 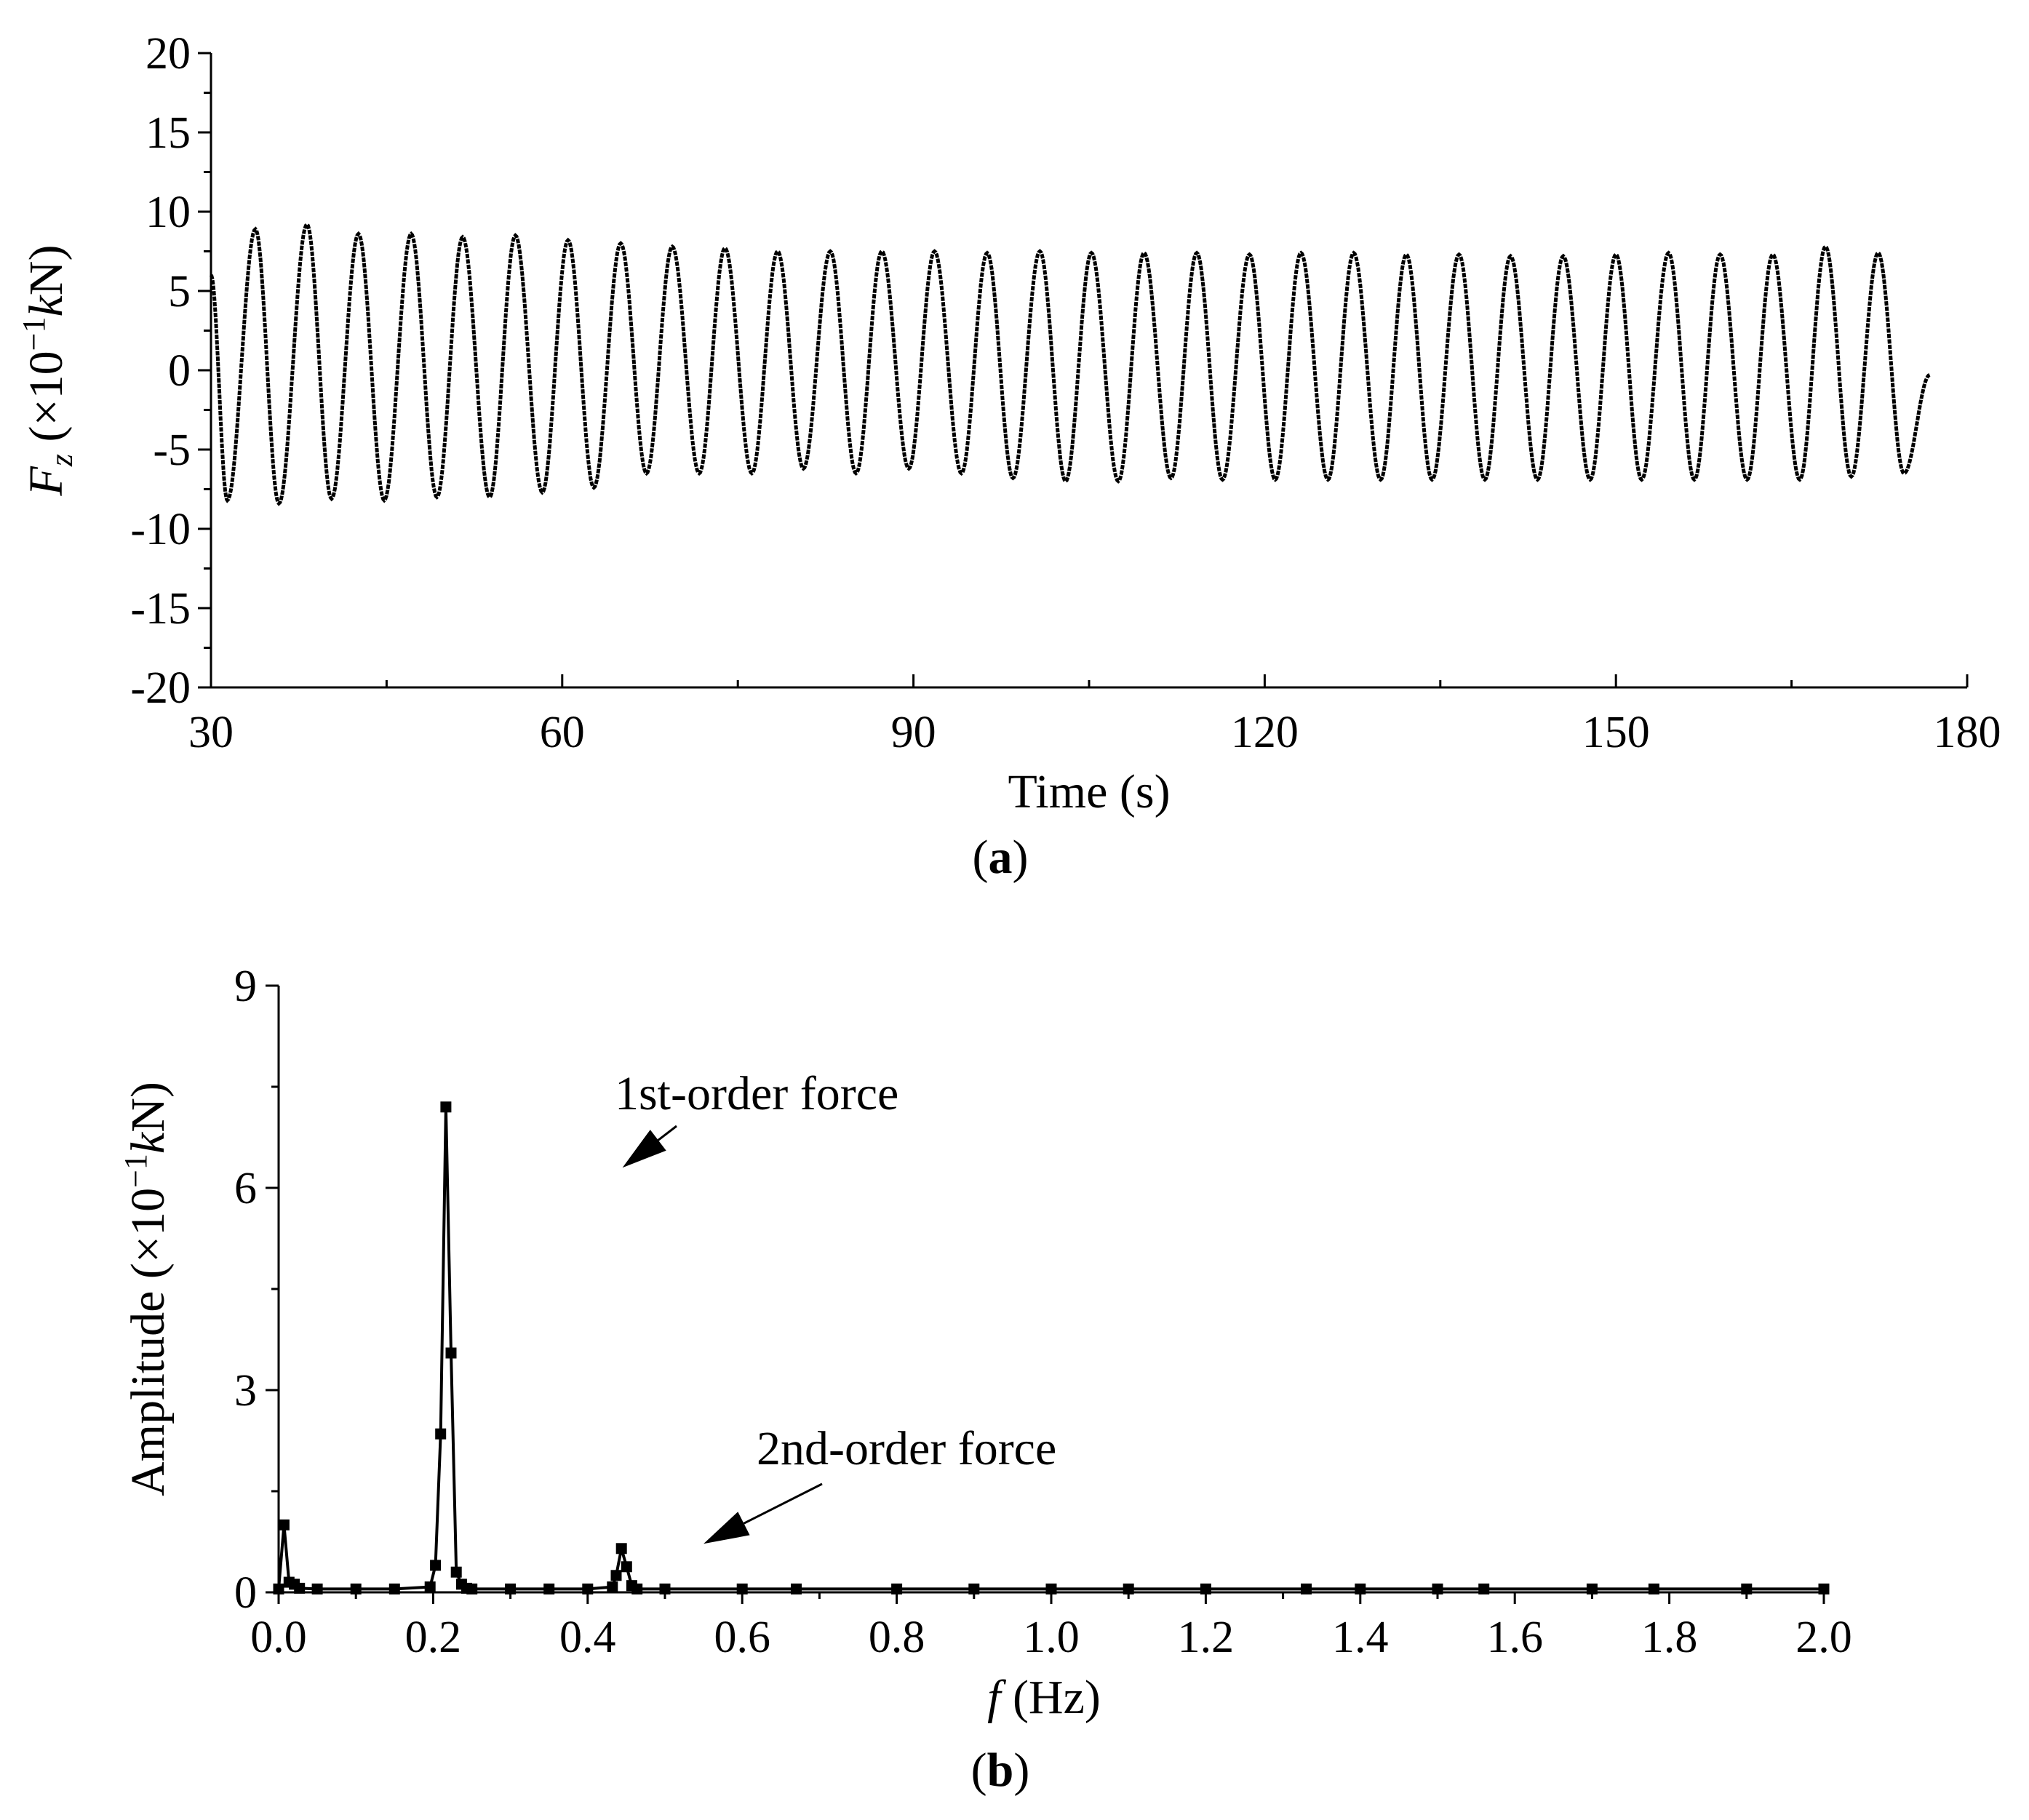 What do you see at coordinates (1001, 857) in the screenshot?
I see `panel-a-label: (a)` at bounding box center [1001, 857].